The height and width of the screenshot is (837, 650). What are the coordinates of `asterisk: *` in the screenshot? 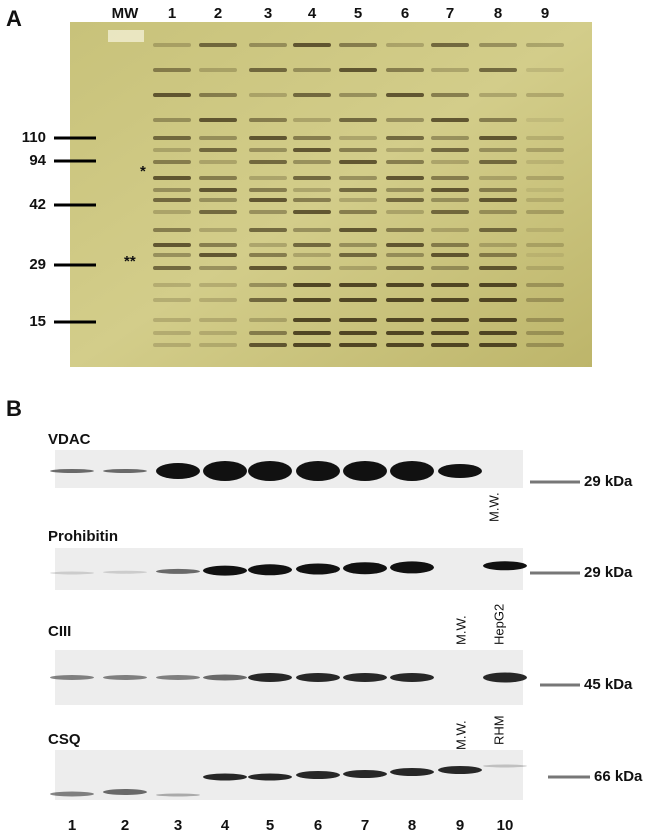 It's located at (143, 171).